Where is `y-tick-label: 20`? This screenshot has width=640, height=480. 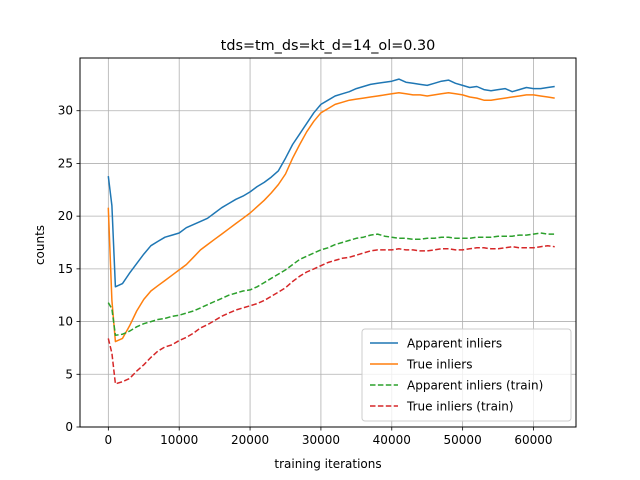 y-tick-label: 20 is located at coordinates (65, 216).